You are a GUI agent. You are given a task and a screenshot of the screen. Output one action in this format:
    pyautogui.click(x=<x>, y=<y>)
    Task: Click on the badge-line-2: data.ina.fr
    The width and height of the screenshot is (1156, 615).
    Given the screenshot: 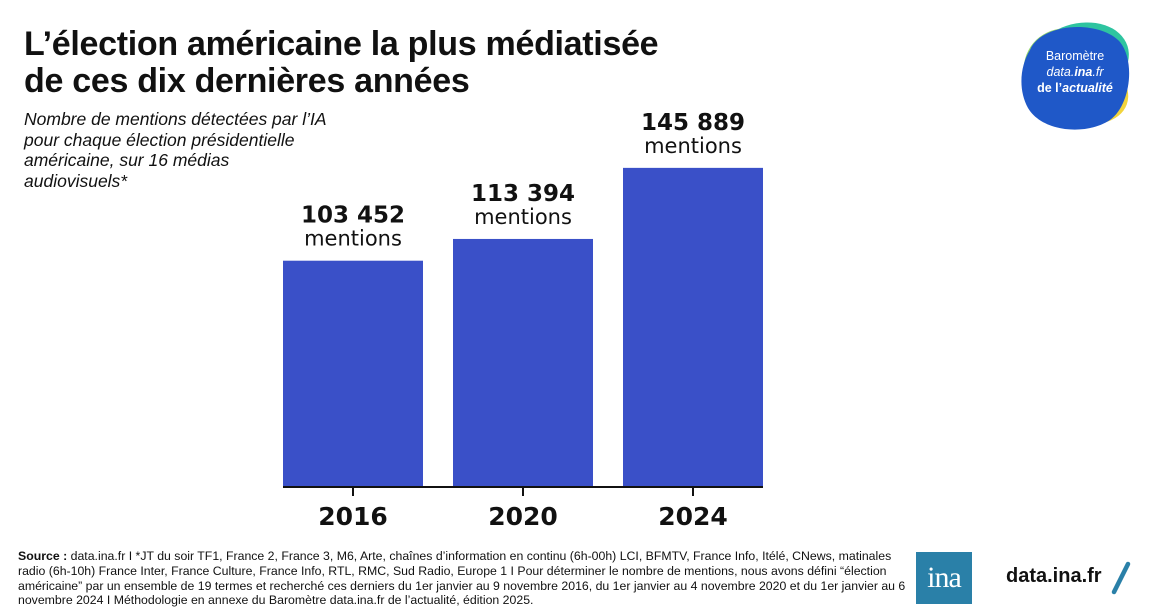 What is the action you would take?
    pyautogui.click(x=1075, y=72)
    